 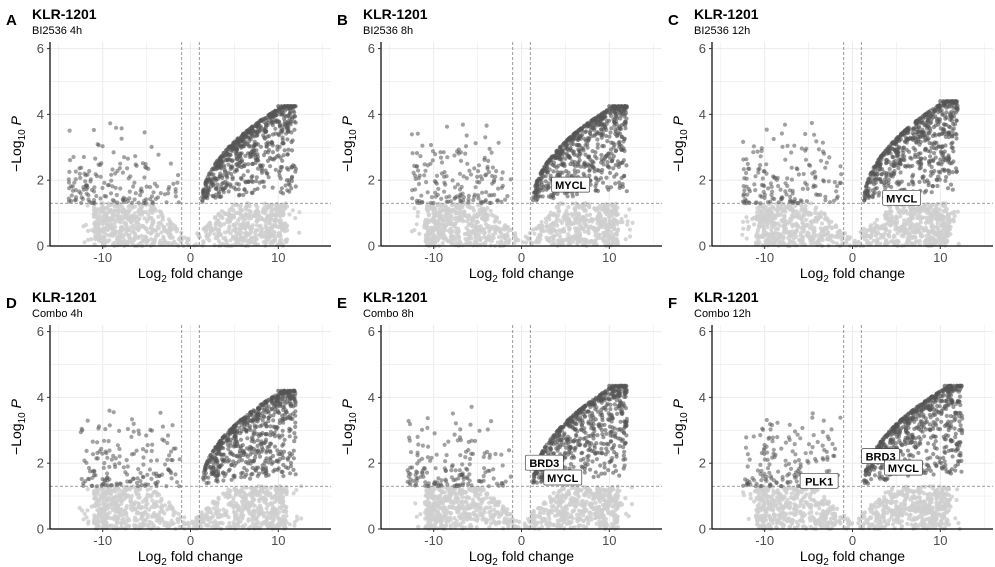 I want to click on gene-label-text: MYCL, so click(x=570, y=186).